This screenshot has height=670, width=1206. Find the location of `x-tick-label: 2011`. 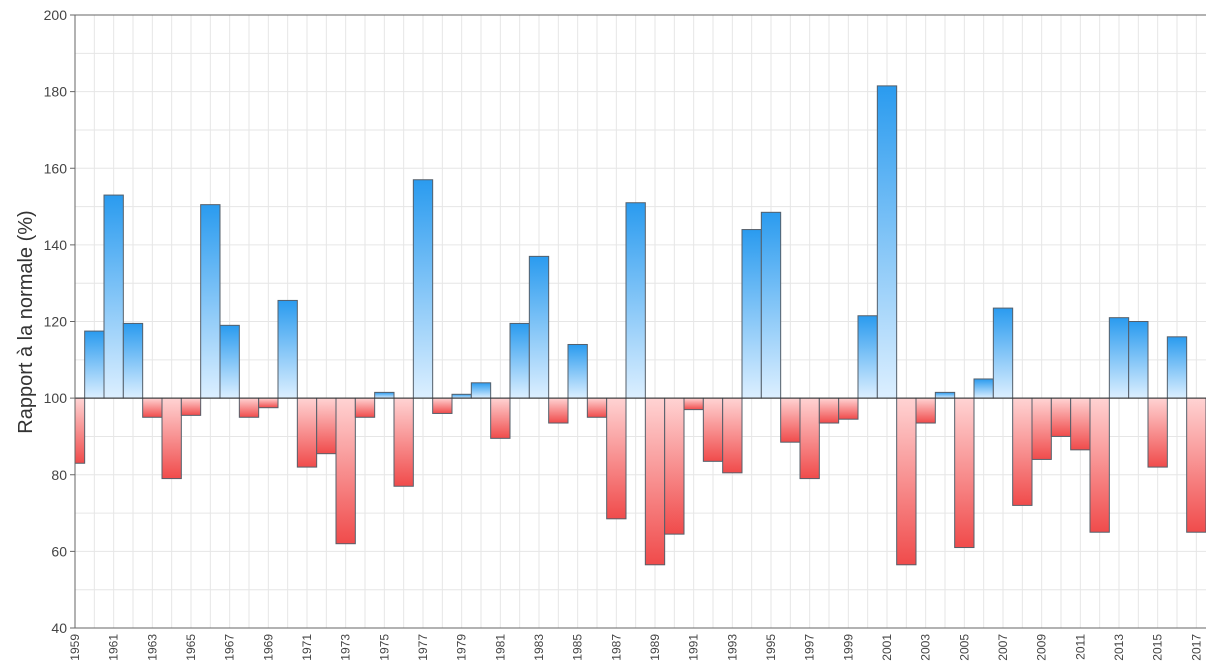

x-tick-label: 2011 is located at coordinates (1080, 647).